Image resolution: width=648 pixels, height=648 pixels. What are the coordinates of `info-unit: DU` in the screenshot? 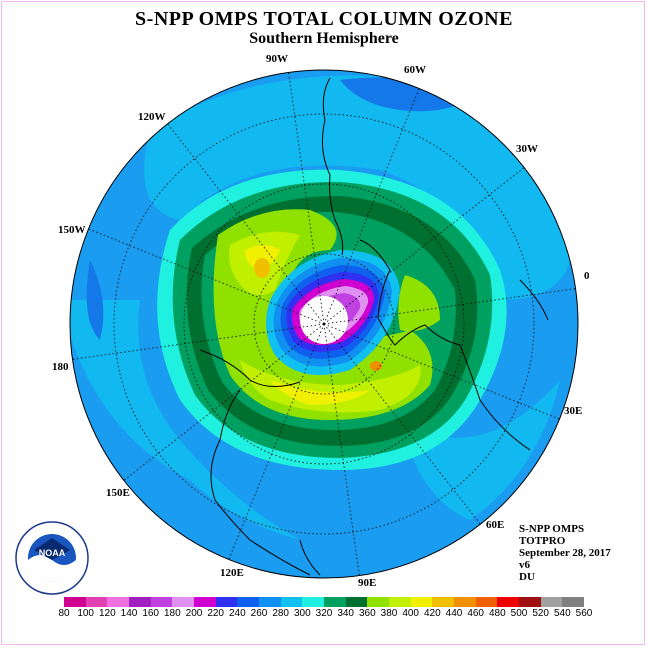 It's located at (527, 577).